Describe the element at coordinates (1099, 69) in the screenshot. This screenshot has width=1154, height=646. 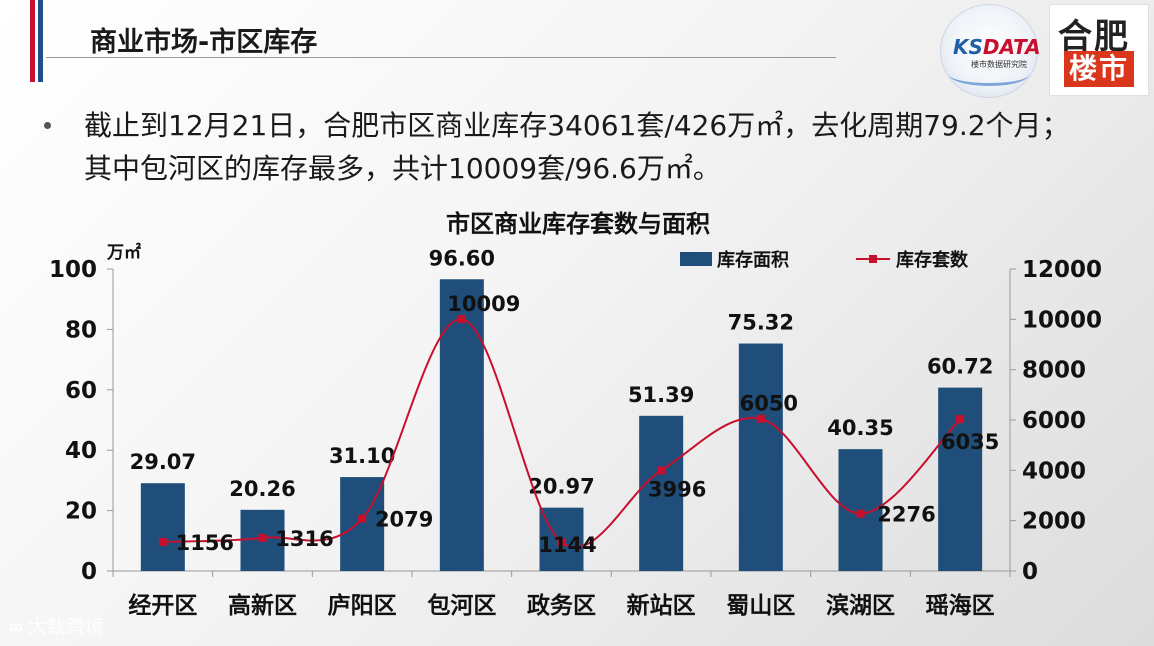
I see `logo2-line2: 楼市` at that location.